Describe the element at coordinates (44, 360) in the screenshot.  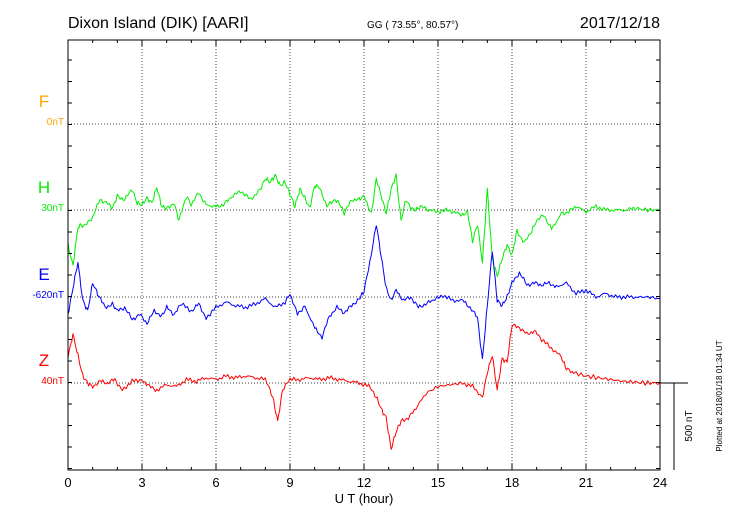
I see `component-label-z: Z` at that location.